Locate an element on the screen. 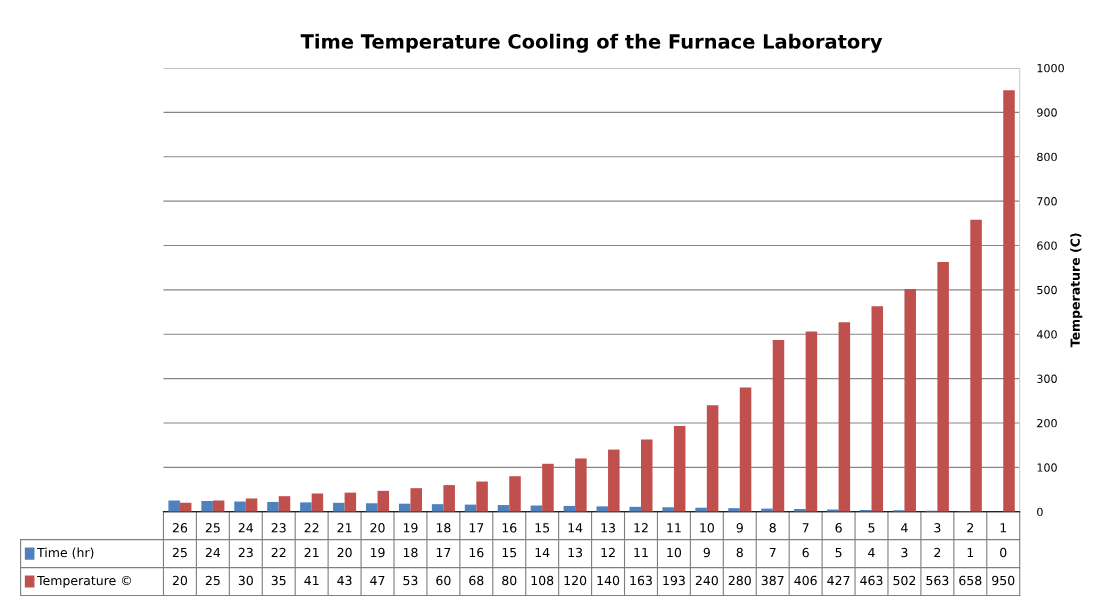 The width and height of the screenshot is (1112, 607). data-label: 2 is located at coordinates (937, 552).